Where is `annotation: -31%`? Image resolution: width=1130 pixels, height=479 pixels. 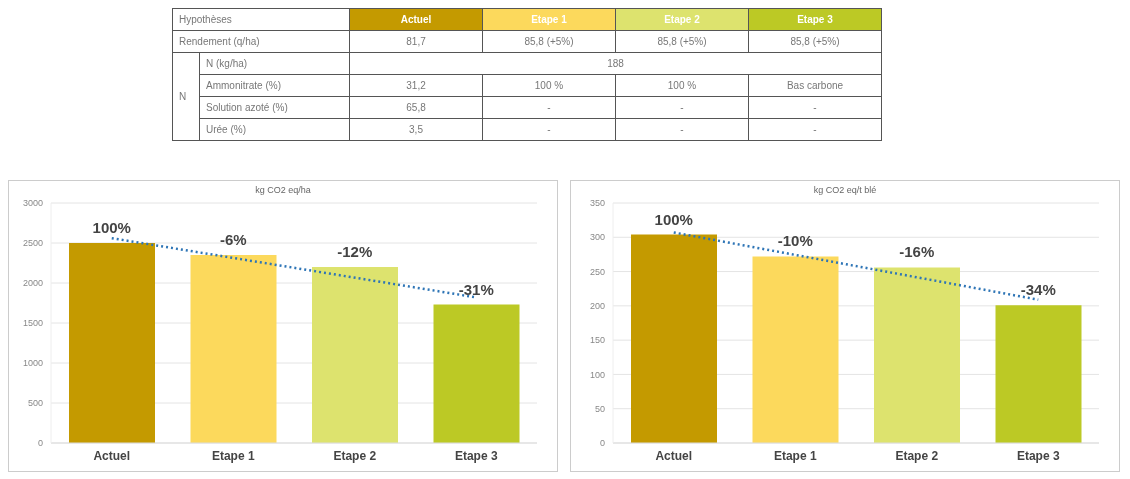 annotation: -31% is located at coordinates (476, 289).